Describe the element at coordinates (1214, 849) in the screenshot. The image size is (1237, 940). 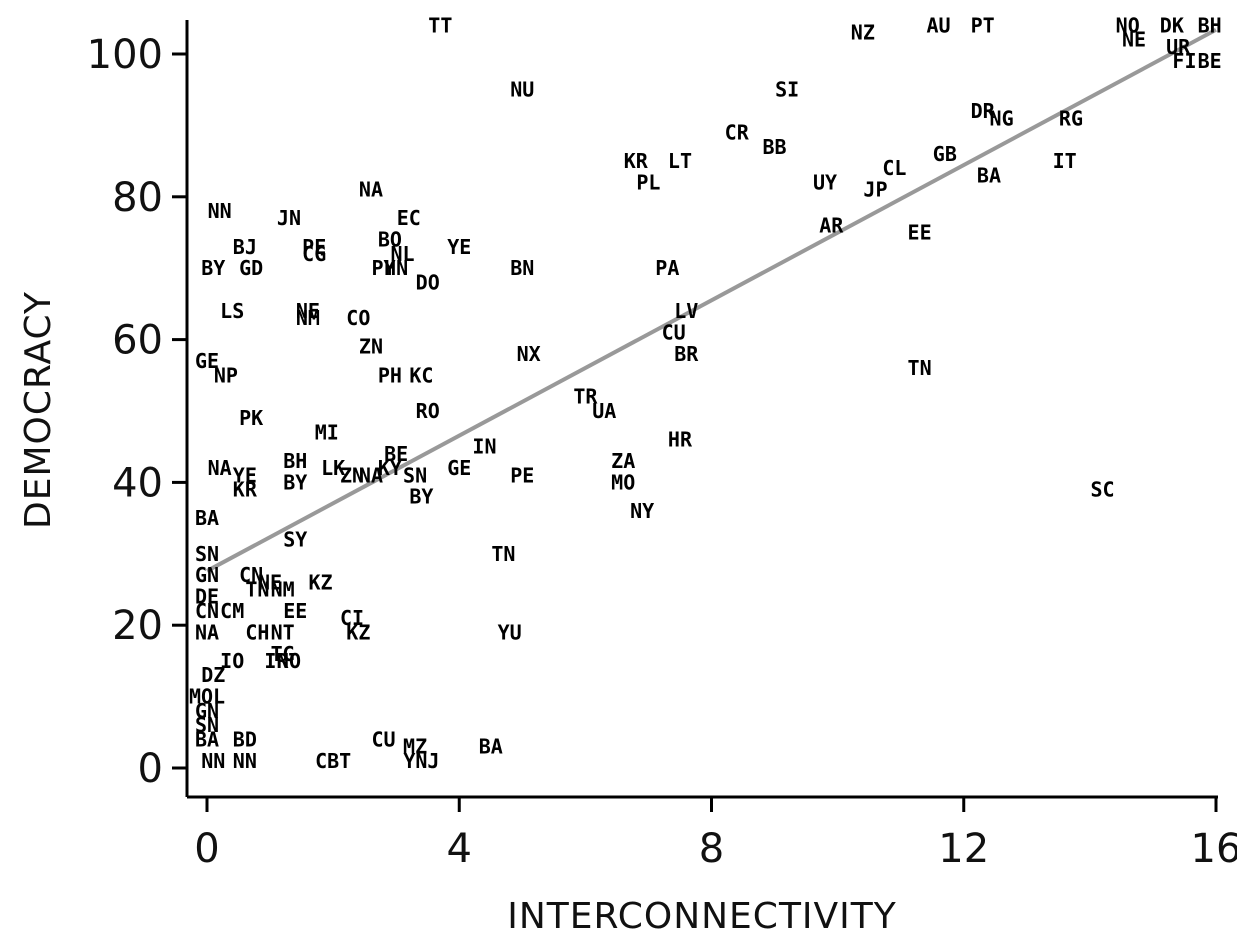
I see `x-tick-label: 16` at that location.